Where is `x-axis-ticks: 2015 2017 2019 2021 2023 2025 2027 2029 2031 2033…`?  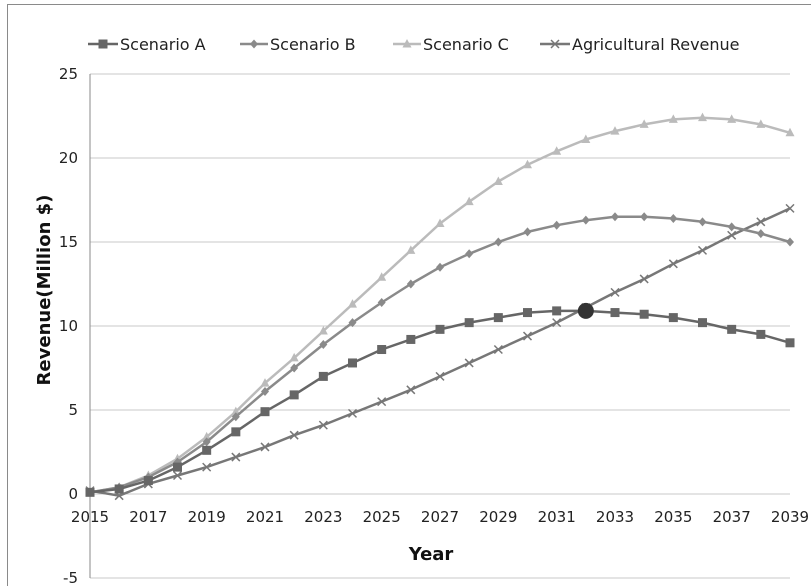 x-axis-ticks: 2015 2017 2019 2021 2023 2025 2027 2029 2031 2033… is located at coordinates (440, 517).